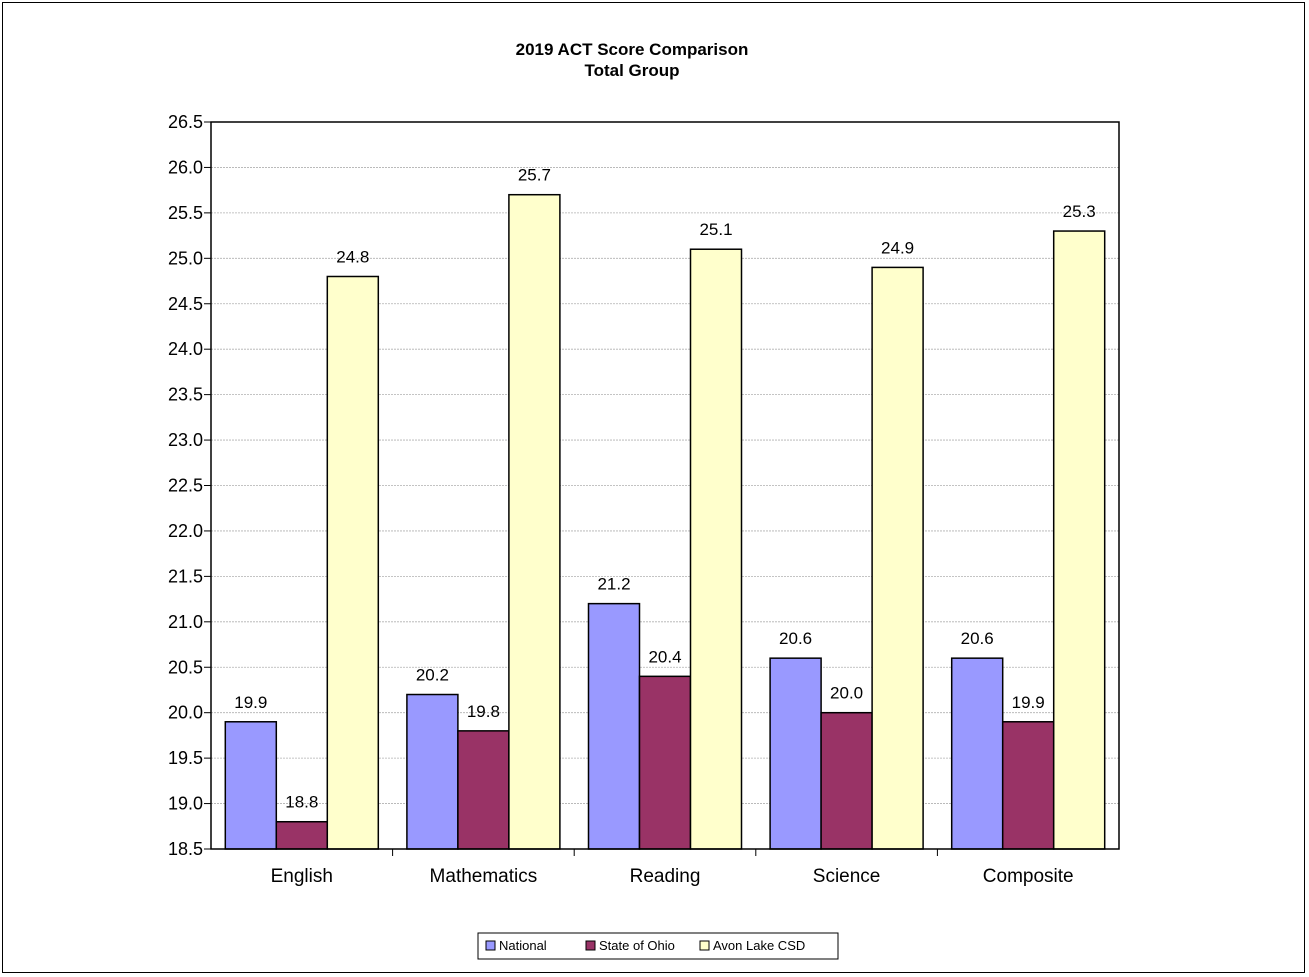 The height and width of the screenshot is (977, 1309). I want to click on data-label: 25.7, so click(534, 175).